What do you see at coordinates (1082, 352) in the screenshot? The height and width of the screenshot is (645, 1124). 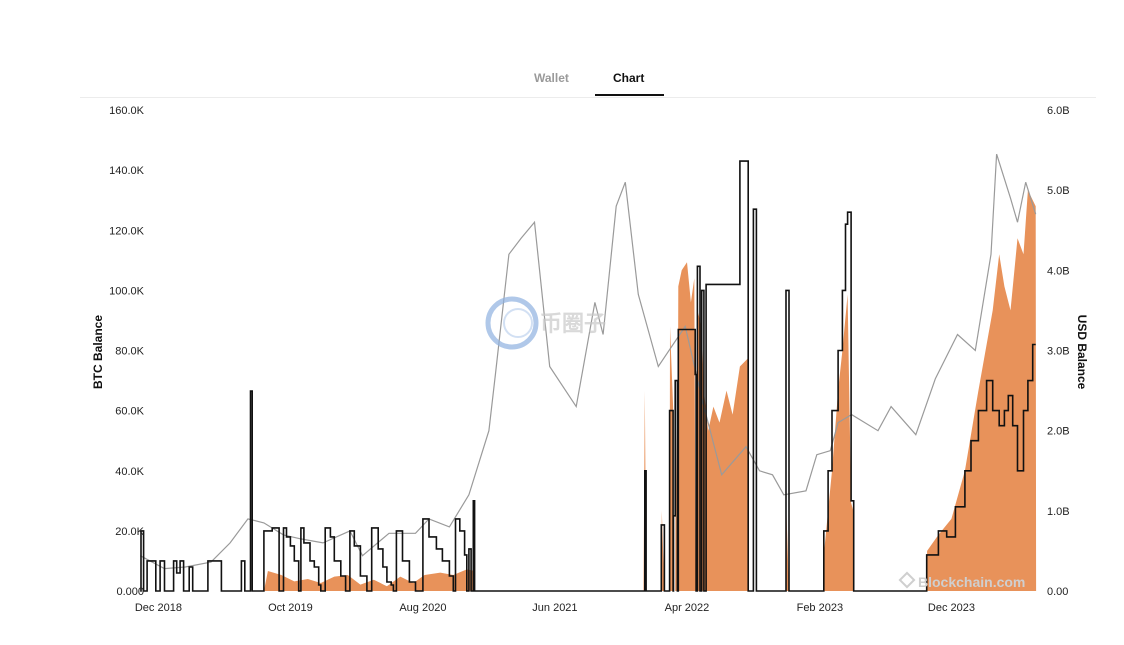 I see `right-axis-title: USD Balance` at bounding box center [1082, 352].